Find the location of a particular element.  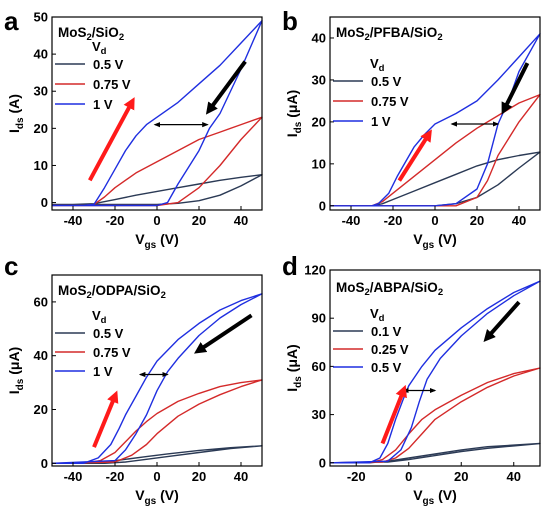

panel-letter-a: a is located at coordinates (11, 21).